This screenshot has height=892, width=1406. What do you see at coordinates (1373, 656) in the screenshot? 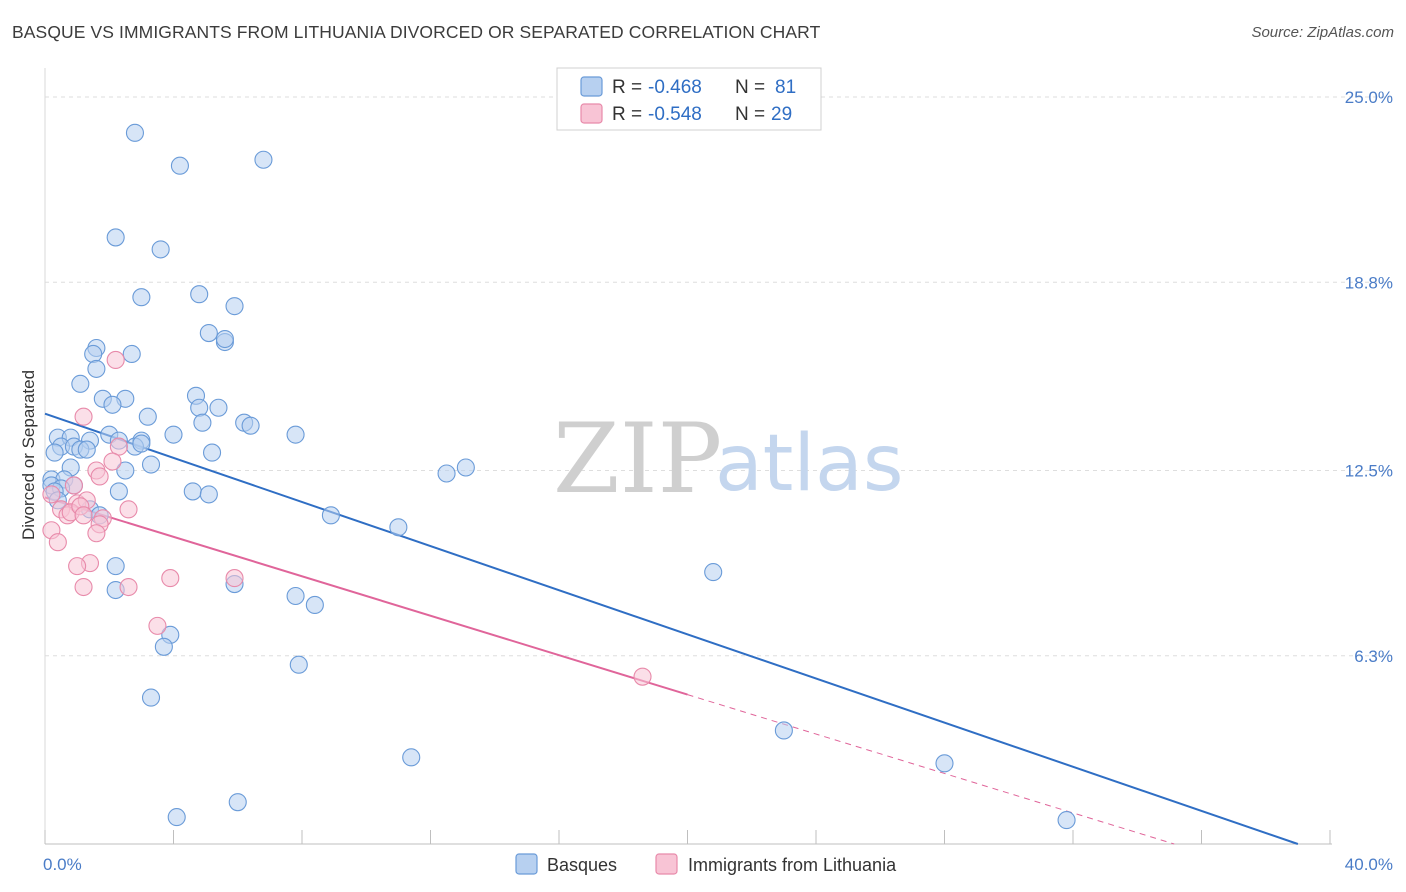
I see `y-tick-label-0: 6.3%` at bounding box center [1373, 656].